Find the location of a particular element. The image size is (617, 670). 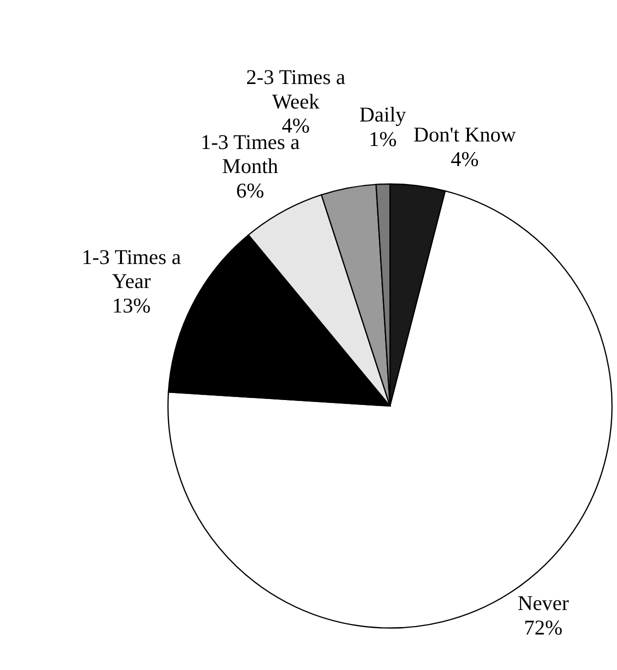

data-label: 13% is located at coordinates (131, 305).